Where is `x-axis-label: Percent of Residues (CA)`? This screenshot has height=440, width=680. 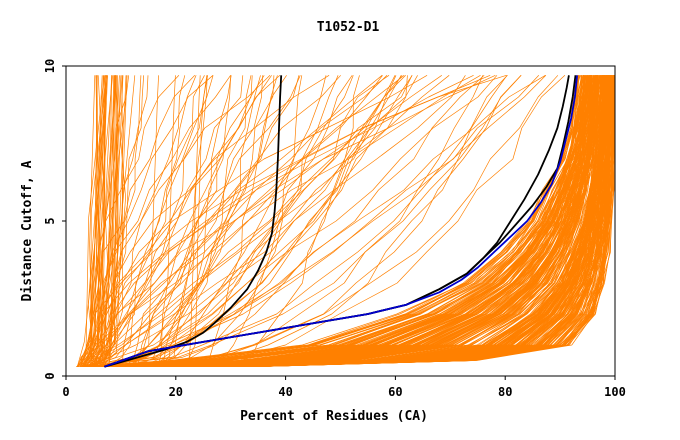
x-axis-label: Percent of Residues (CA) is located at coordinates (334, 416).